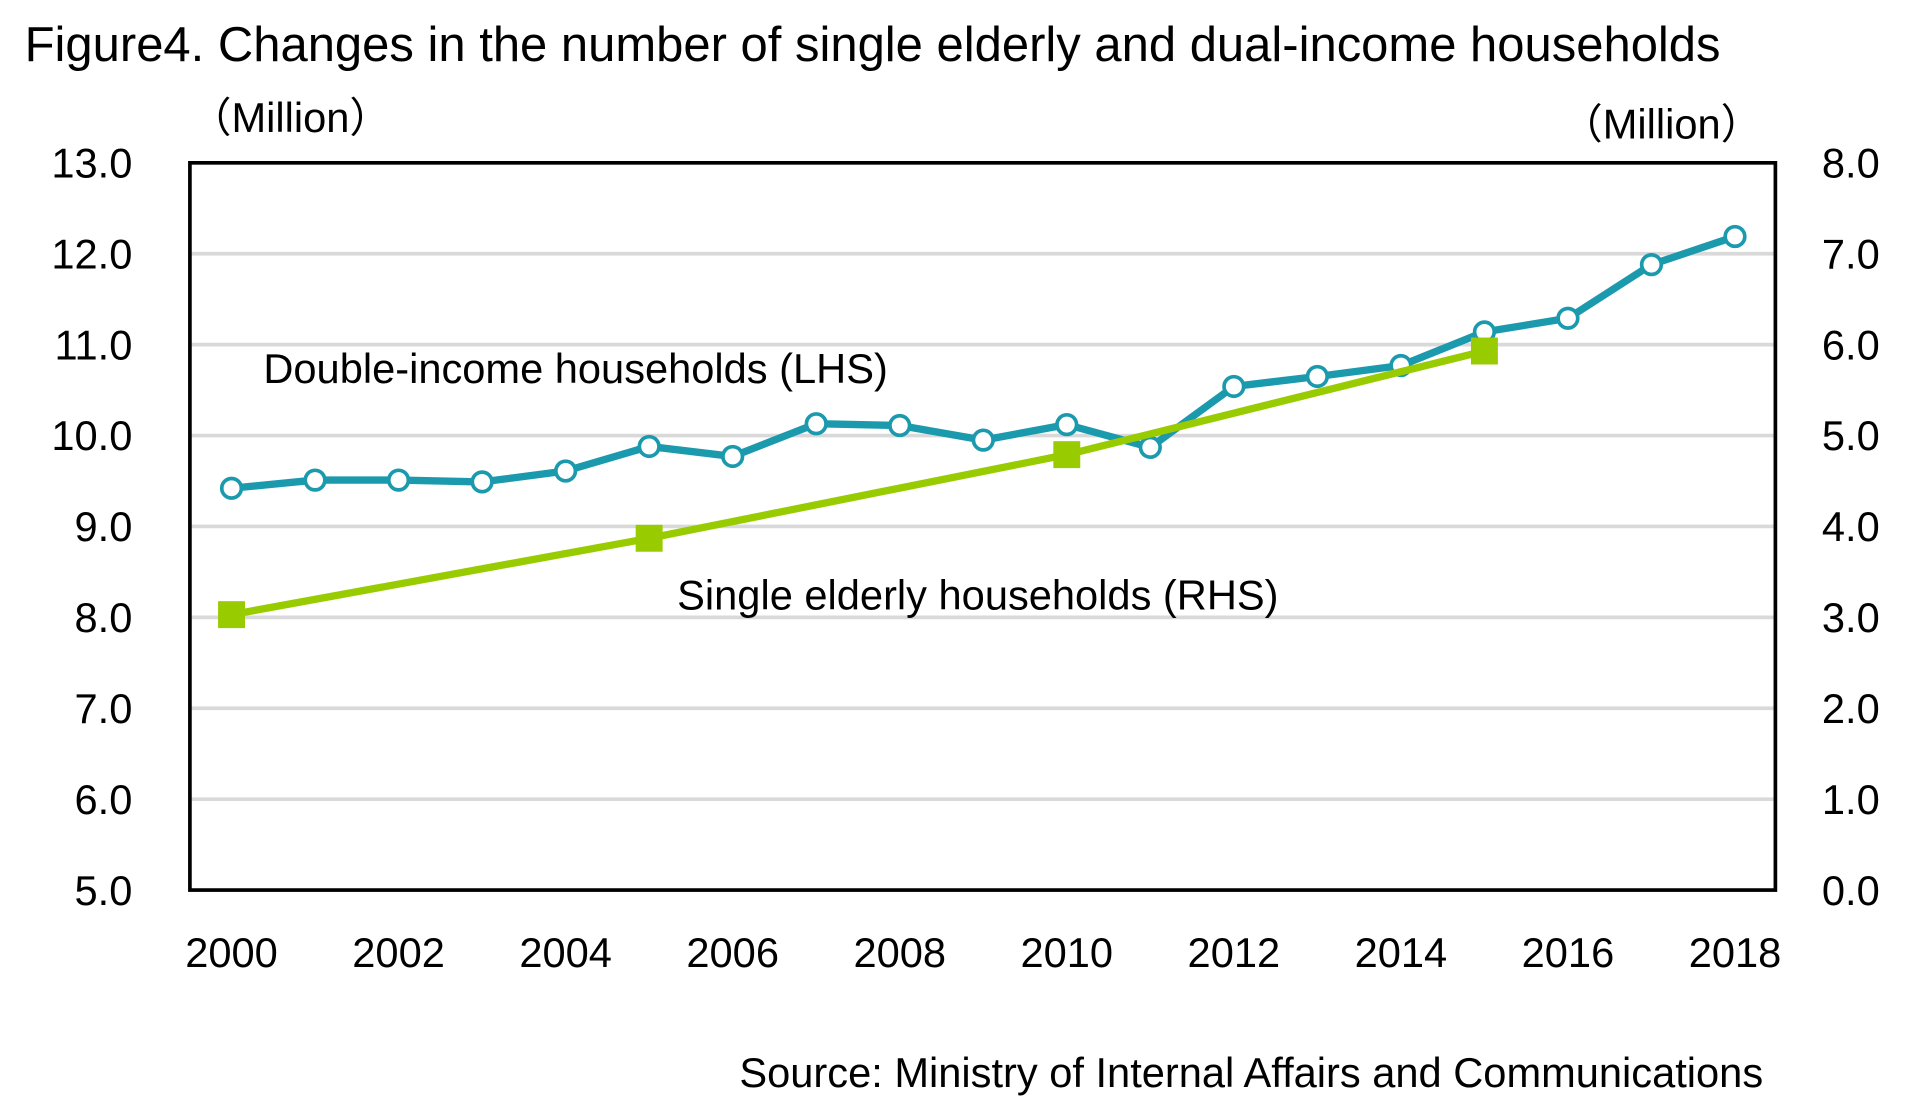  Describe the element at coordinates (91, 435) in the screenshot. I see `y-left-tick-label: 10.0` at that location.